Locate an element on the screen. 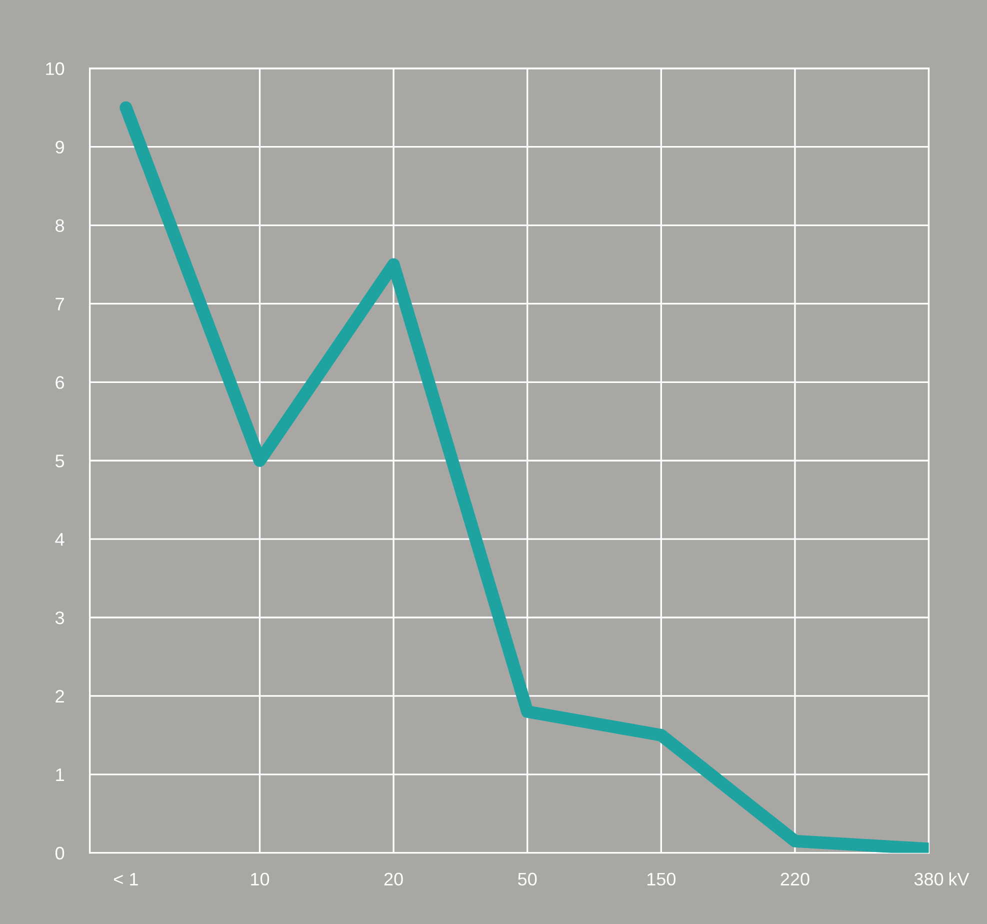  y-tick-label: 2 is located at coordinates (60, 696).